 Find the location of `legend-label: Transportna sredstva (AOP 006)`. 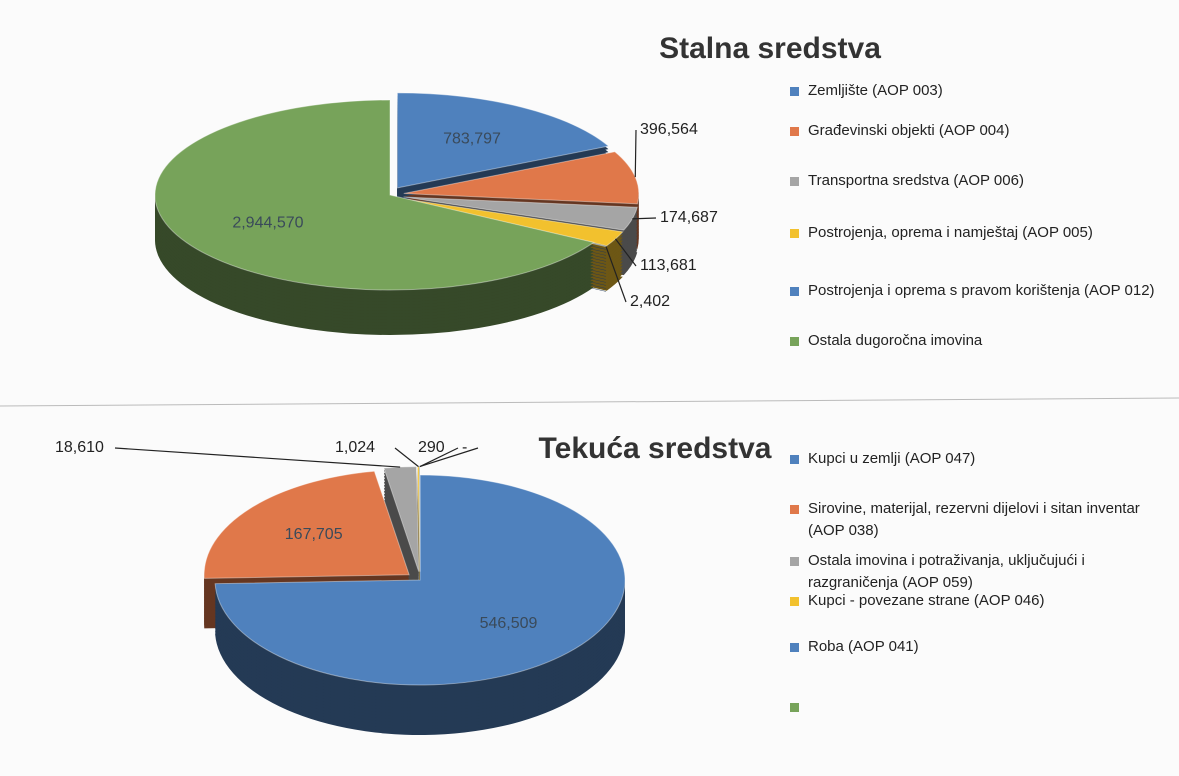

legend-label: Transportna sredstva (AOP 006) is located at coordinates (916, 180).